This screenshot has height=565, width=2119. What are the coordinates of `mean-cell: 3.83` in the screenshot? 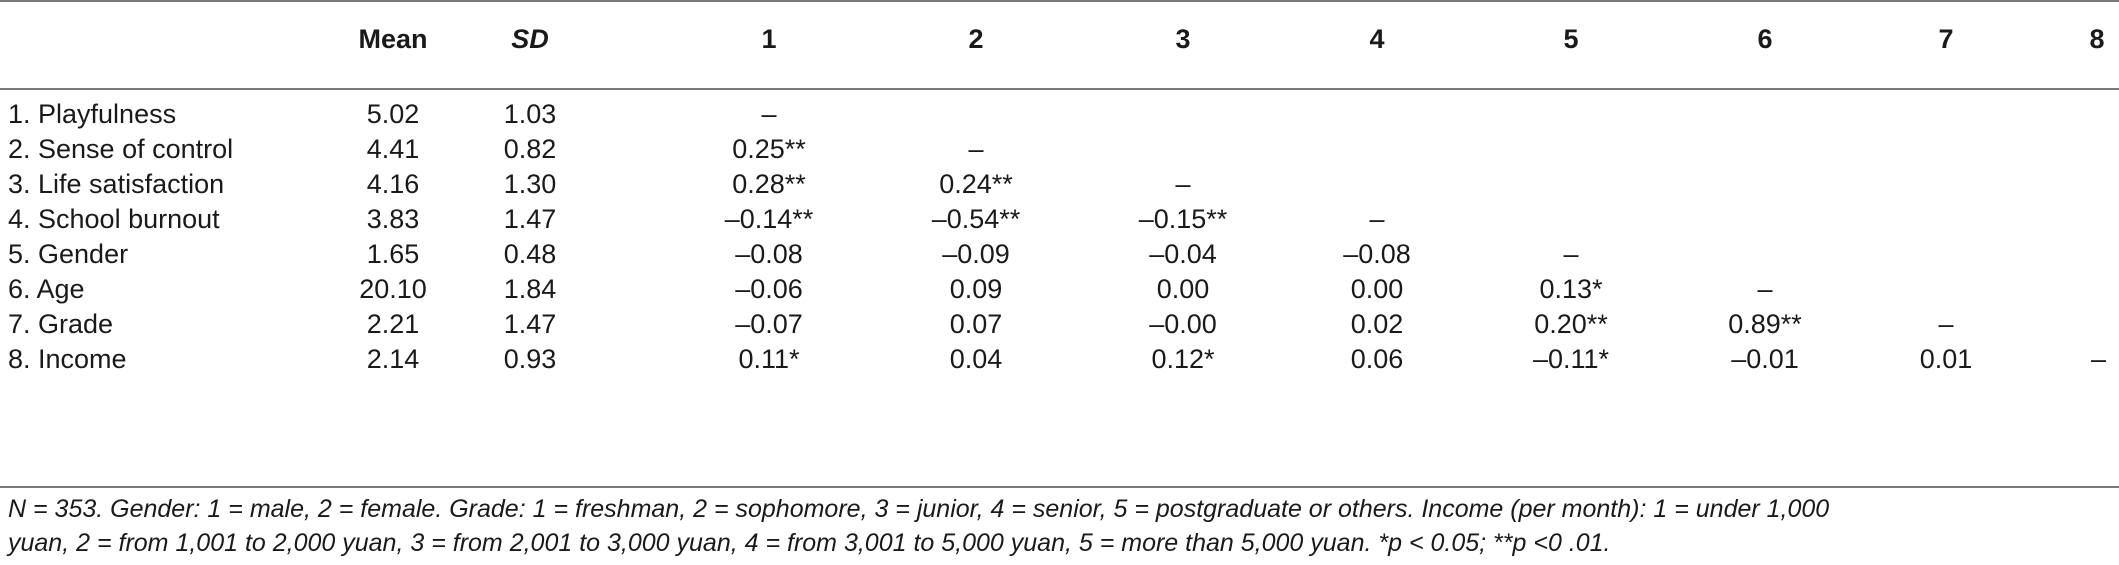 It's located at (393, 219).